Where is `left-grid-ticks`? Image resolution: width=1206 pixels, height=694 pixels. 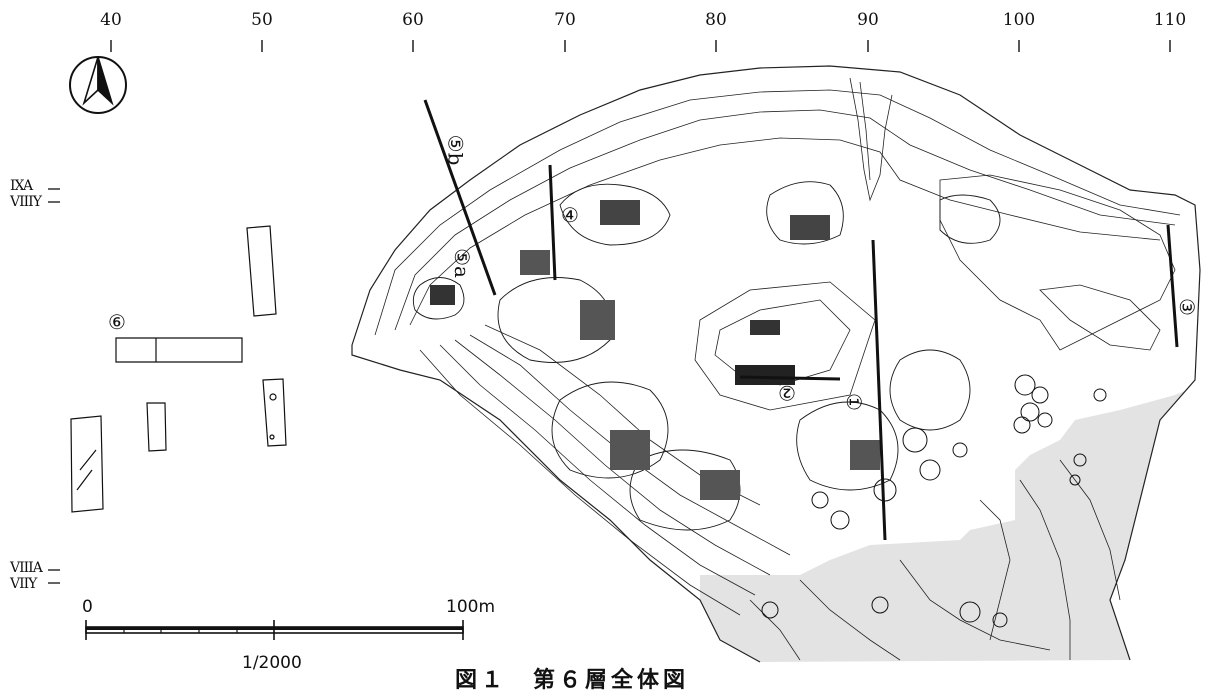 left-grid-ticks is located at coordinates (54, 386).